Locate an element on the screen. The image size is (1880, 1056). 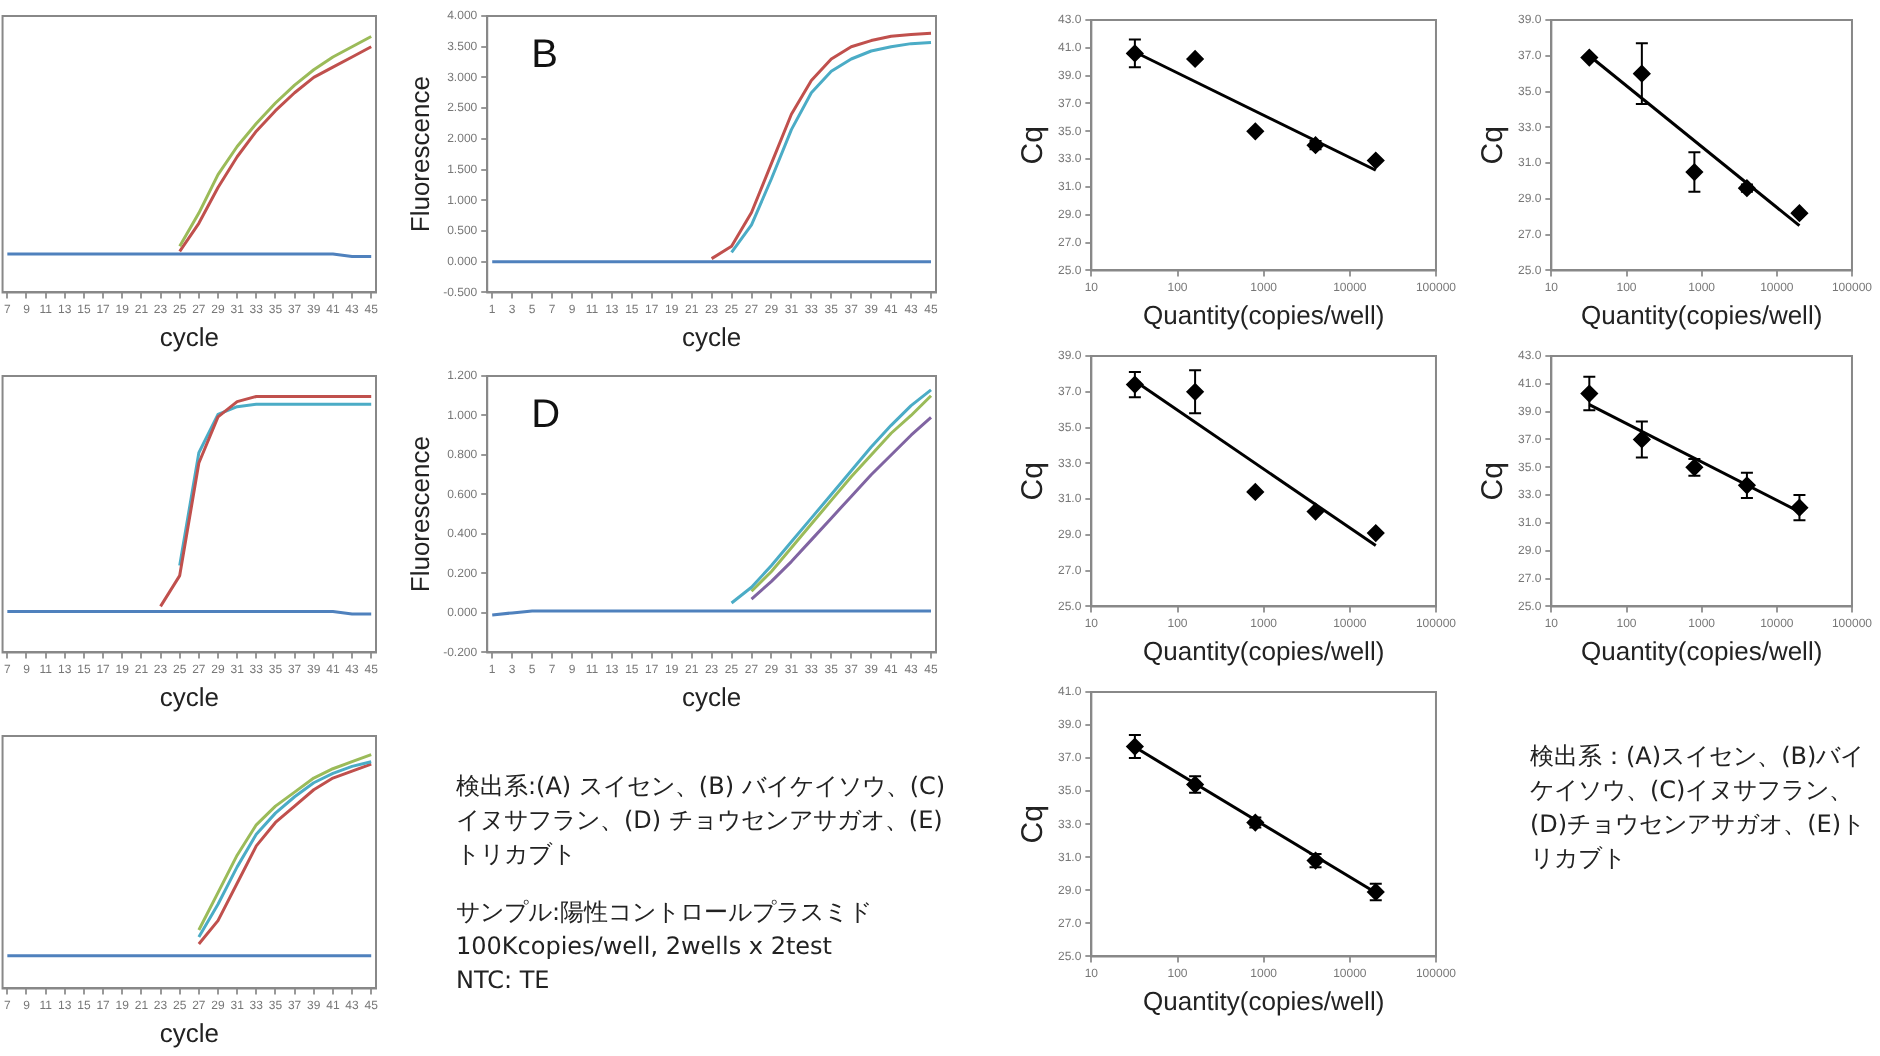
text: 検出系：(A)スイセン、(B)バイケイソウ、(C)イヌサフラン、(D)チョウセンアサガオ、(E)トリカブト is located at coordinates (1699, 808).